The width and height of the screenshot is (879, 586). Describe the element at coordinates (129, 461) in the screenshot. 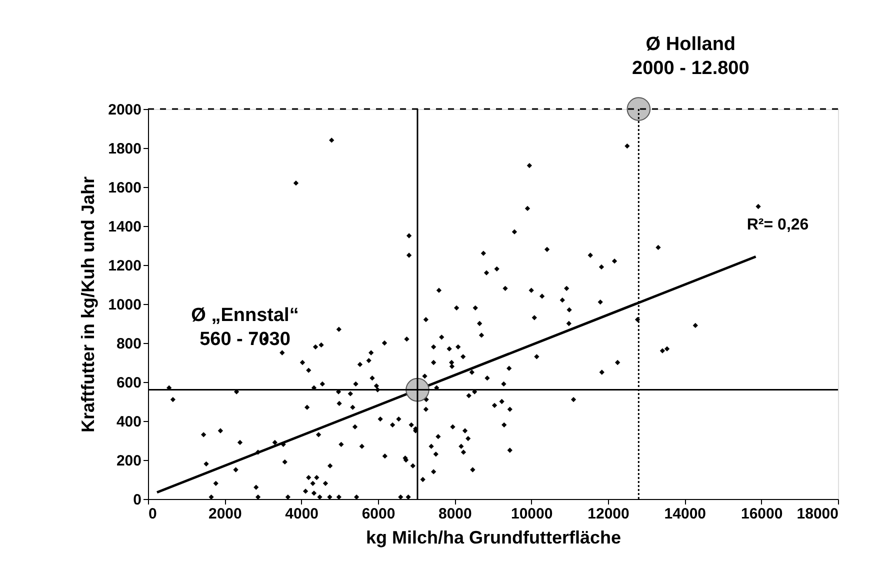

I see `y-tick-label: 200` at that location.